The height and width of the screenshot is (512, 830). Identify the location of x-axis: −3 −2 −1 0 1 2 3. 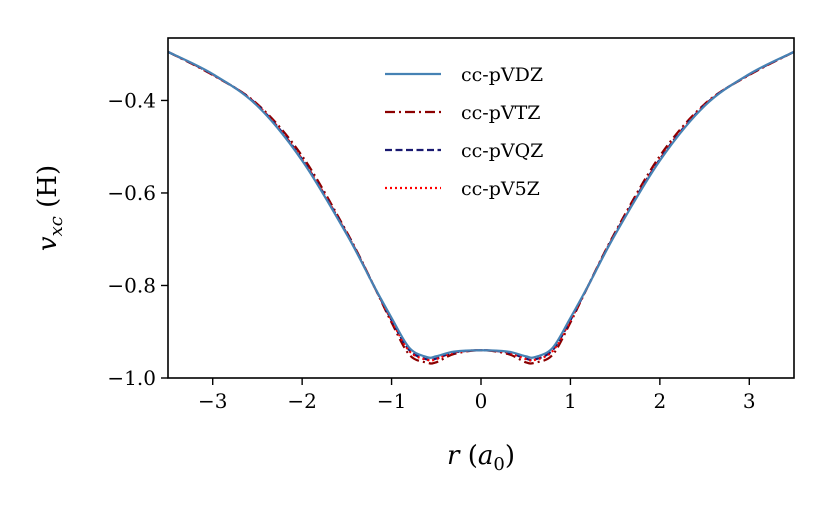
(477, 395).